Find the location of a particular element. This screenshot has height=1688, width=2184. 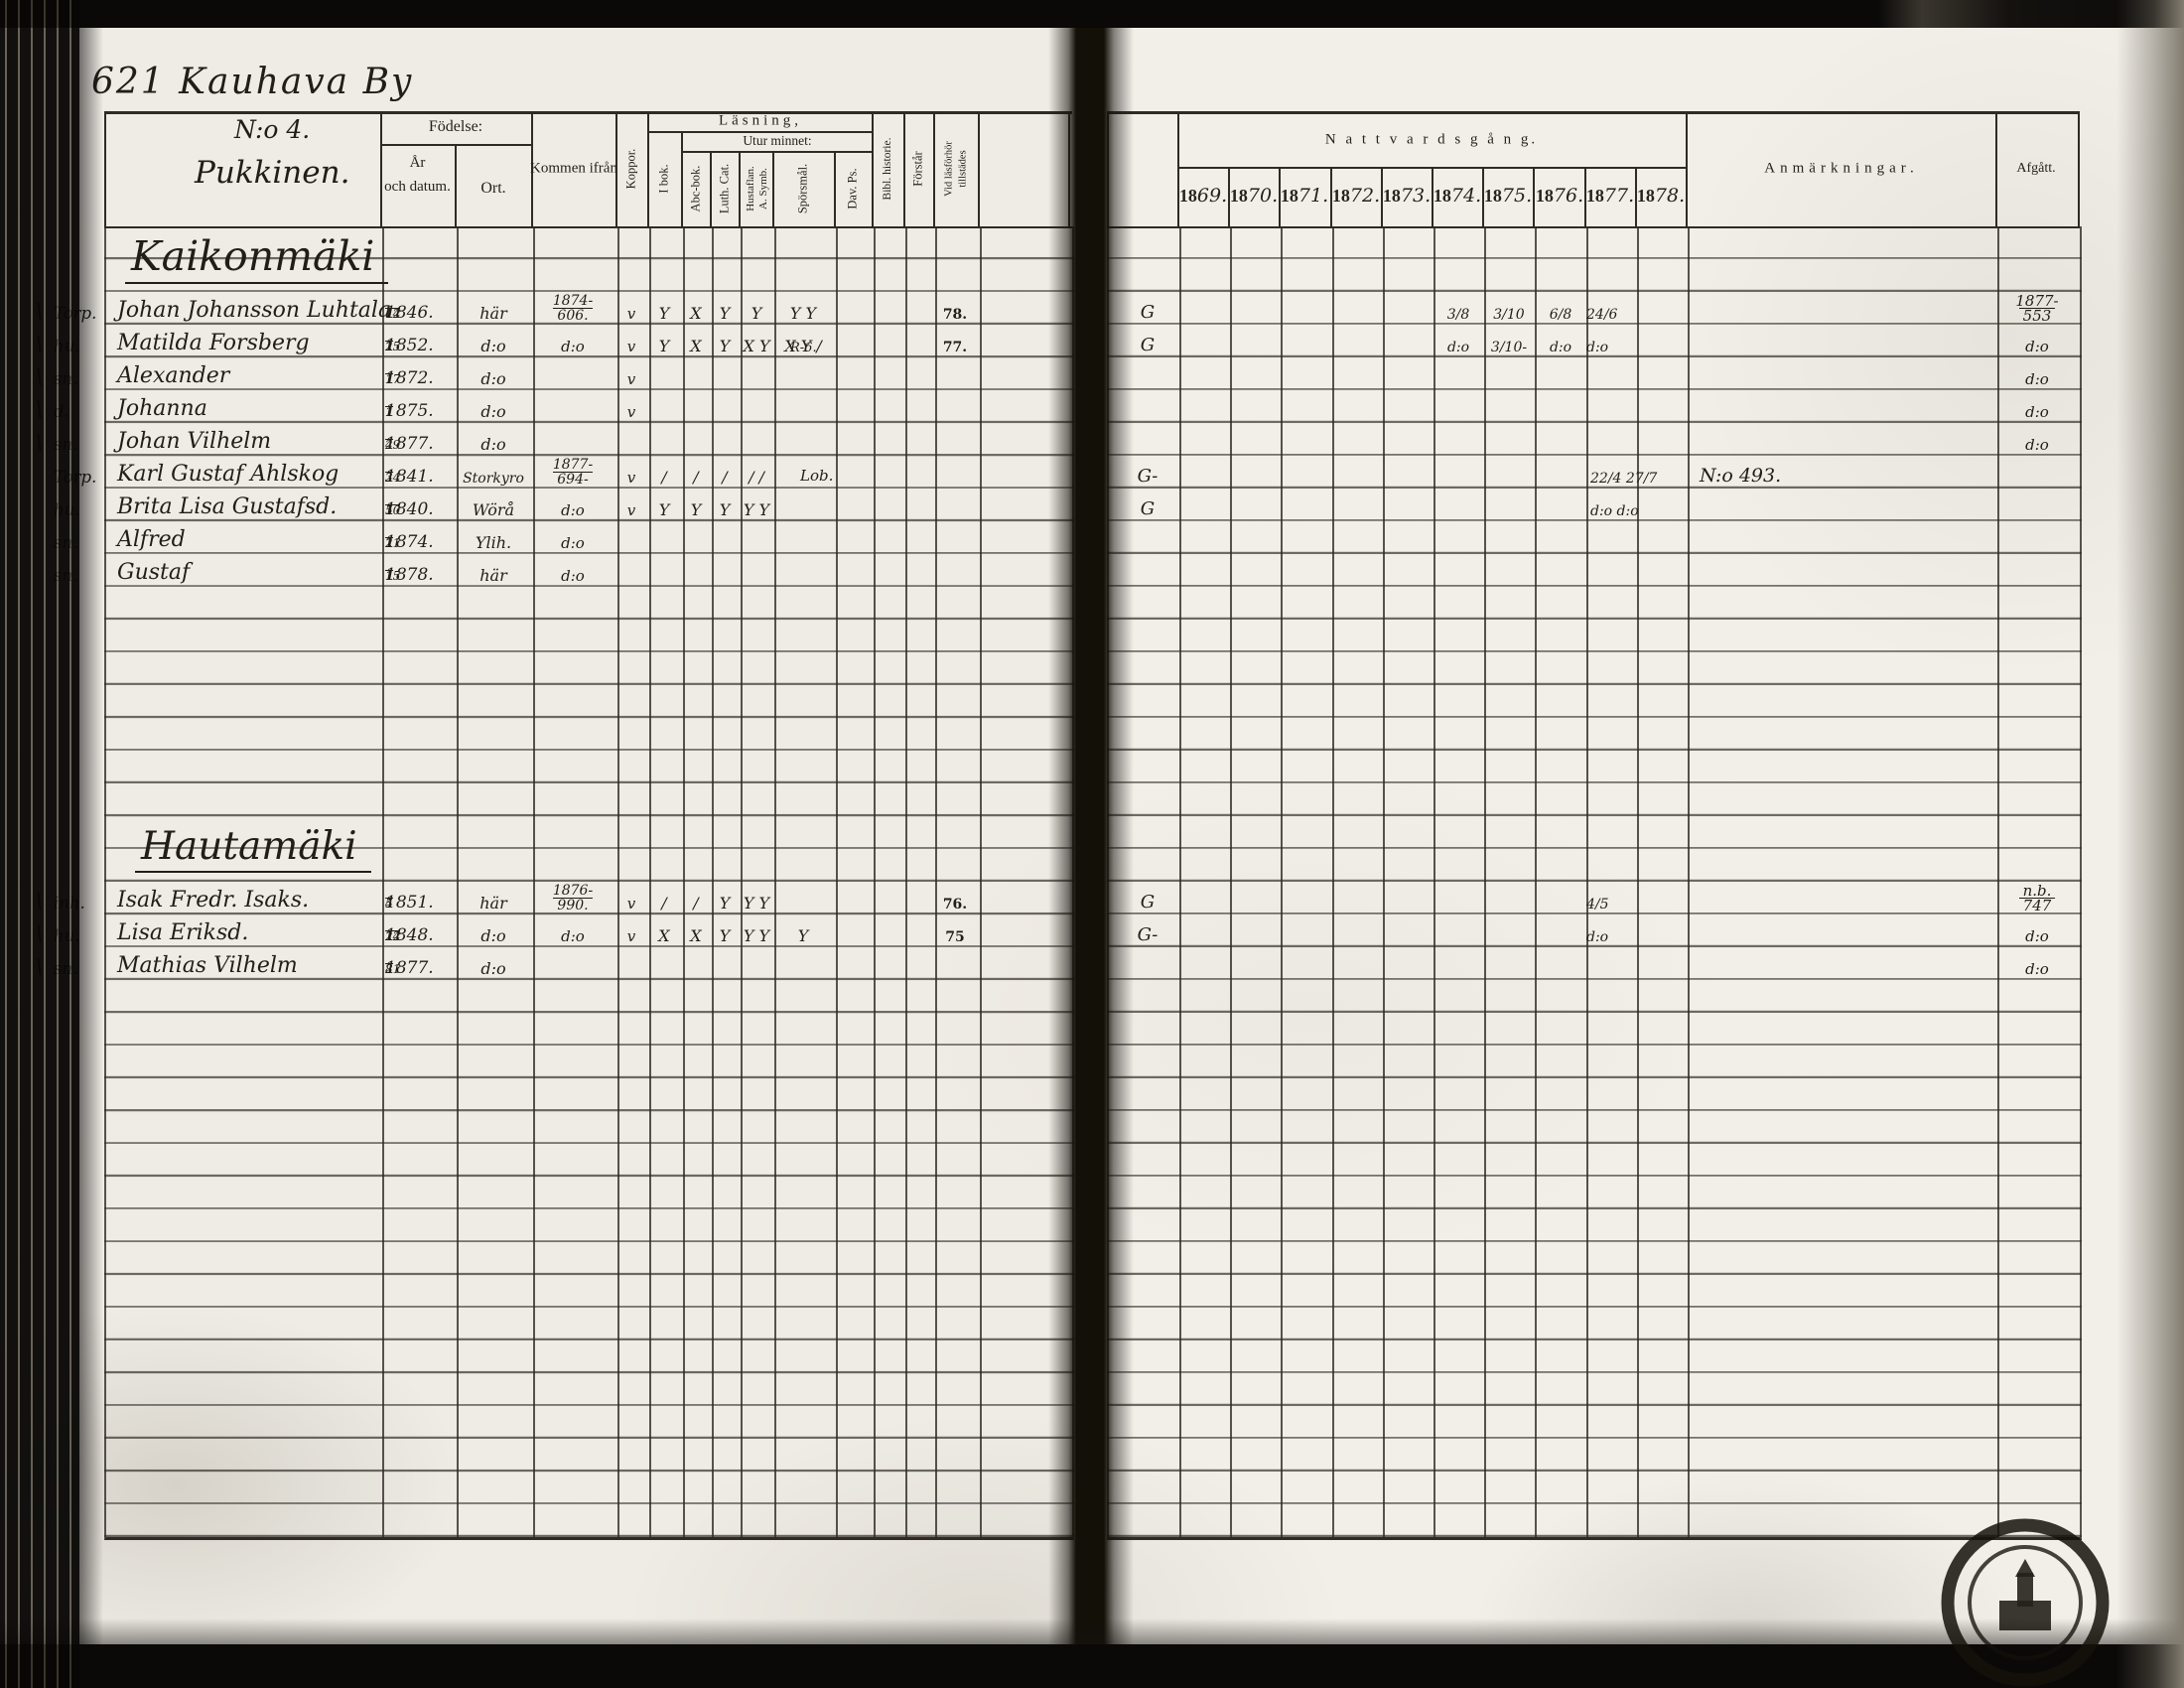

person-name: Johan Vilhelm is located at coordinates (194, 441).